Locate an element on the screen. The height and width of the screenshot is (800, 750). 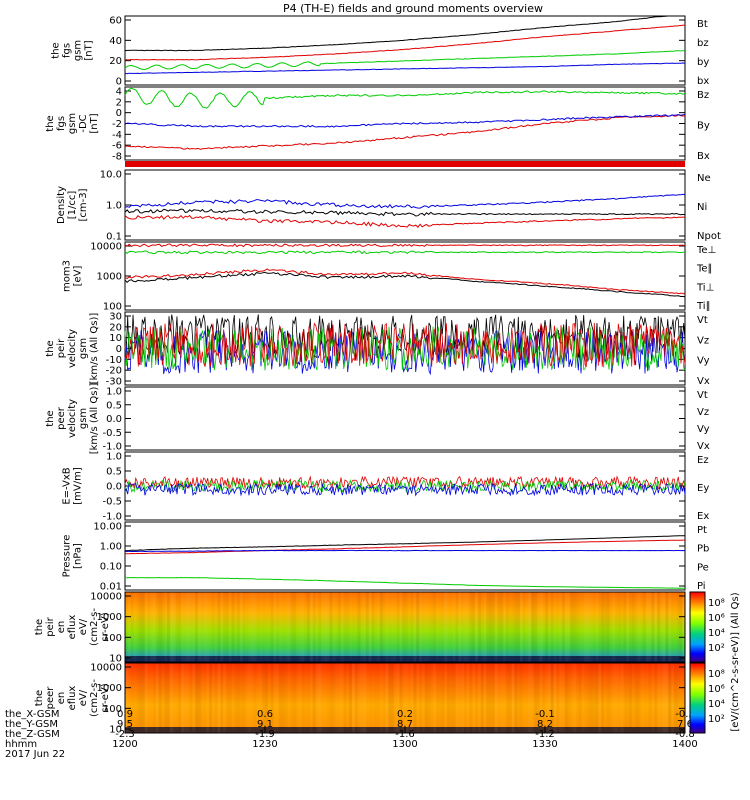
legend-label: Ne is located at coordinates (704, 178).